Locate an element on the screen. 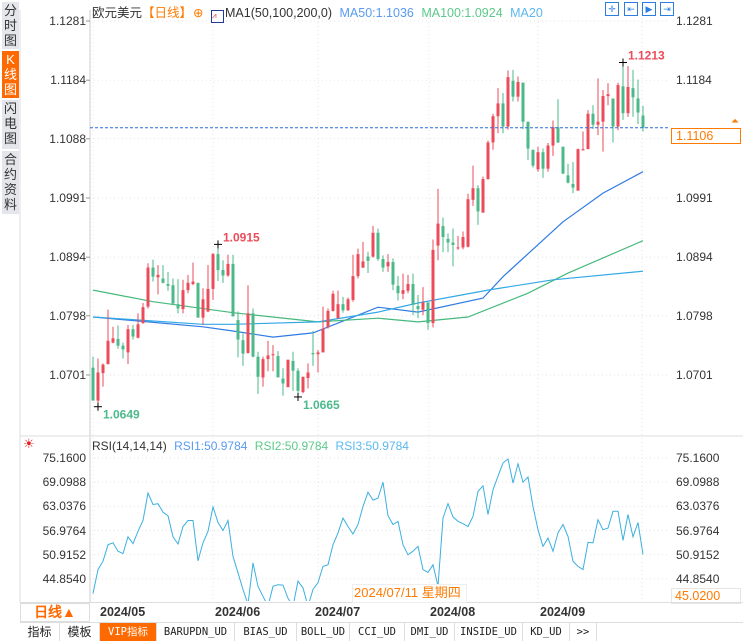 The height and width of the screenshot is (641, 743). rsi-tick-label-left: 75.1600 is located at coordinates (64, 458).